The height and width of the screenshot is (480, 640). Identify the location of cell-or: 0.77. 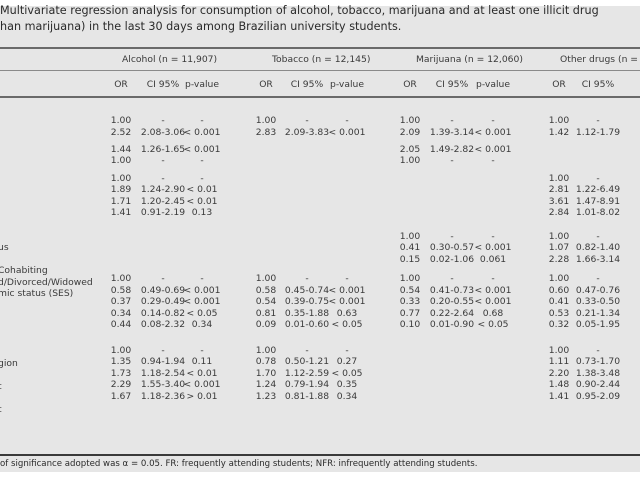
(410, 313).